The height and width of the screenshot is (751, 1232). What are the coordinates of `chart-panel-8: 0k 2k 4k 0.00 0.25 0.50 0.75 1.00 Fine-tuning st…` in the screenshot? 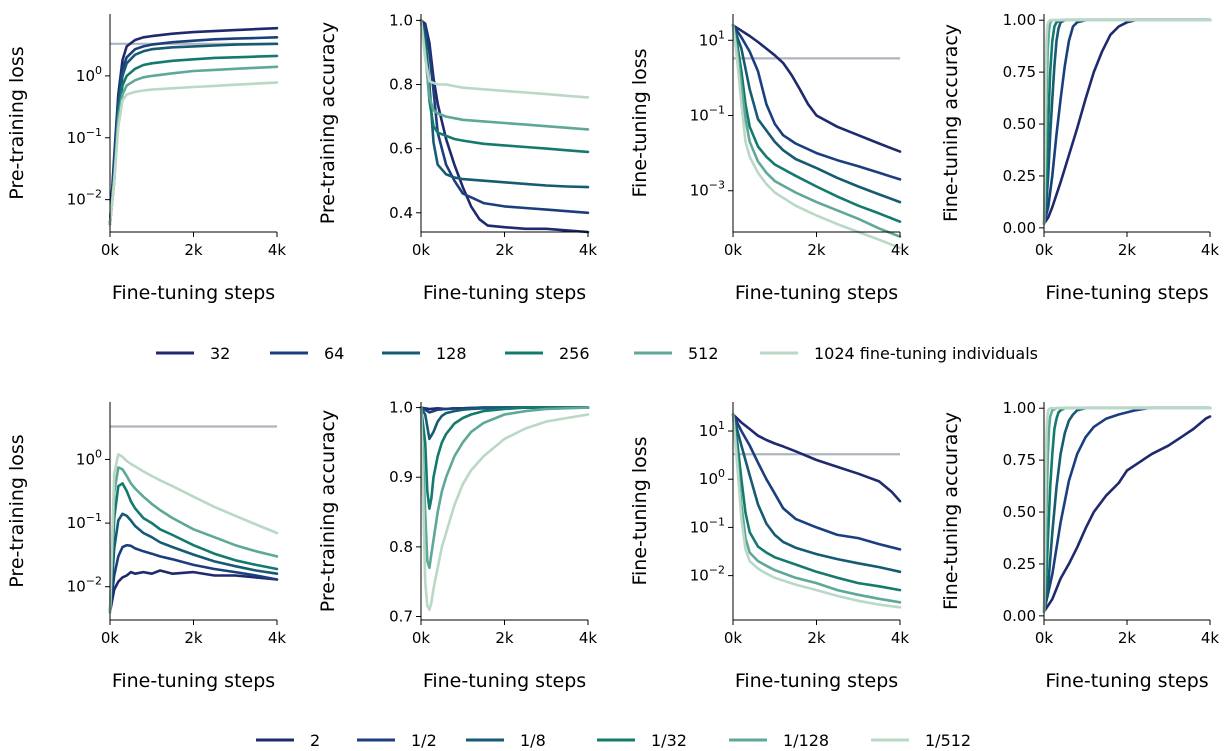 It's located at (1079, 545).